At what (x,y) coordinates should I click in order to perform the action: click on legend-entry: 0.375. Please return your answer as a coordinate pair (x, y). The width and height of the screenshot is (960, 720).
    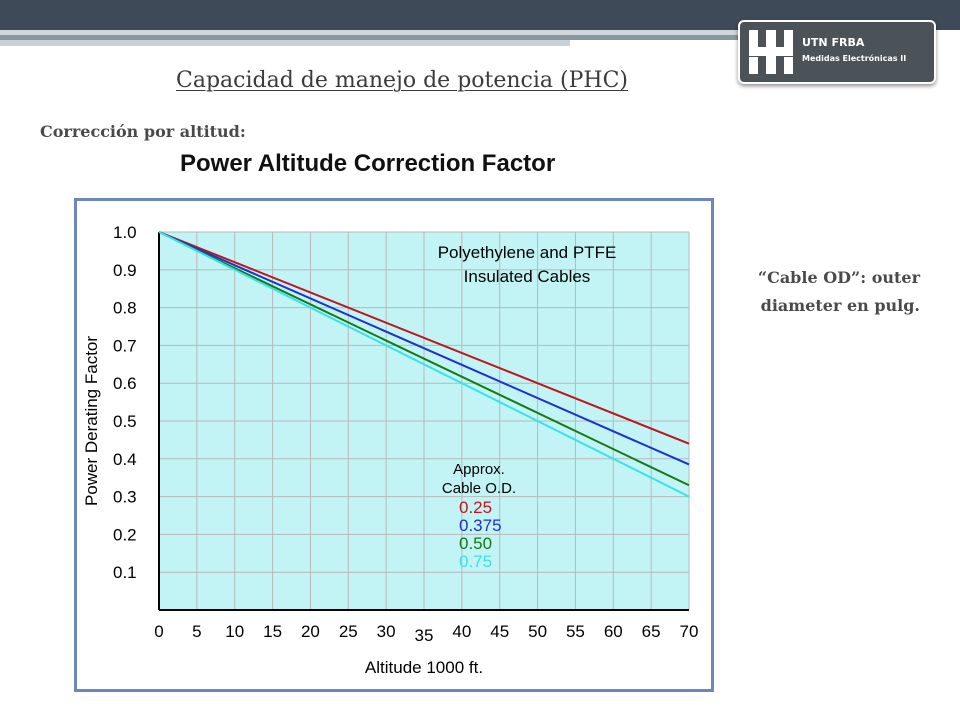
    Looking at the image, I should click on (480, 525).